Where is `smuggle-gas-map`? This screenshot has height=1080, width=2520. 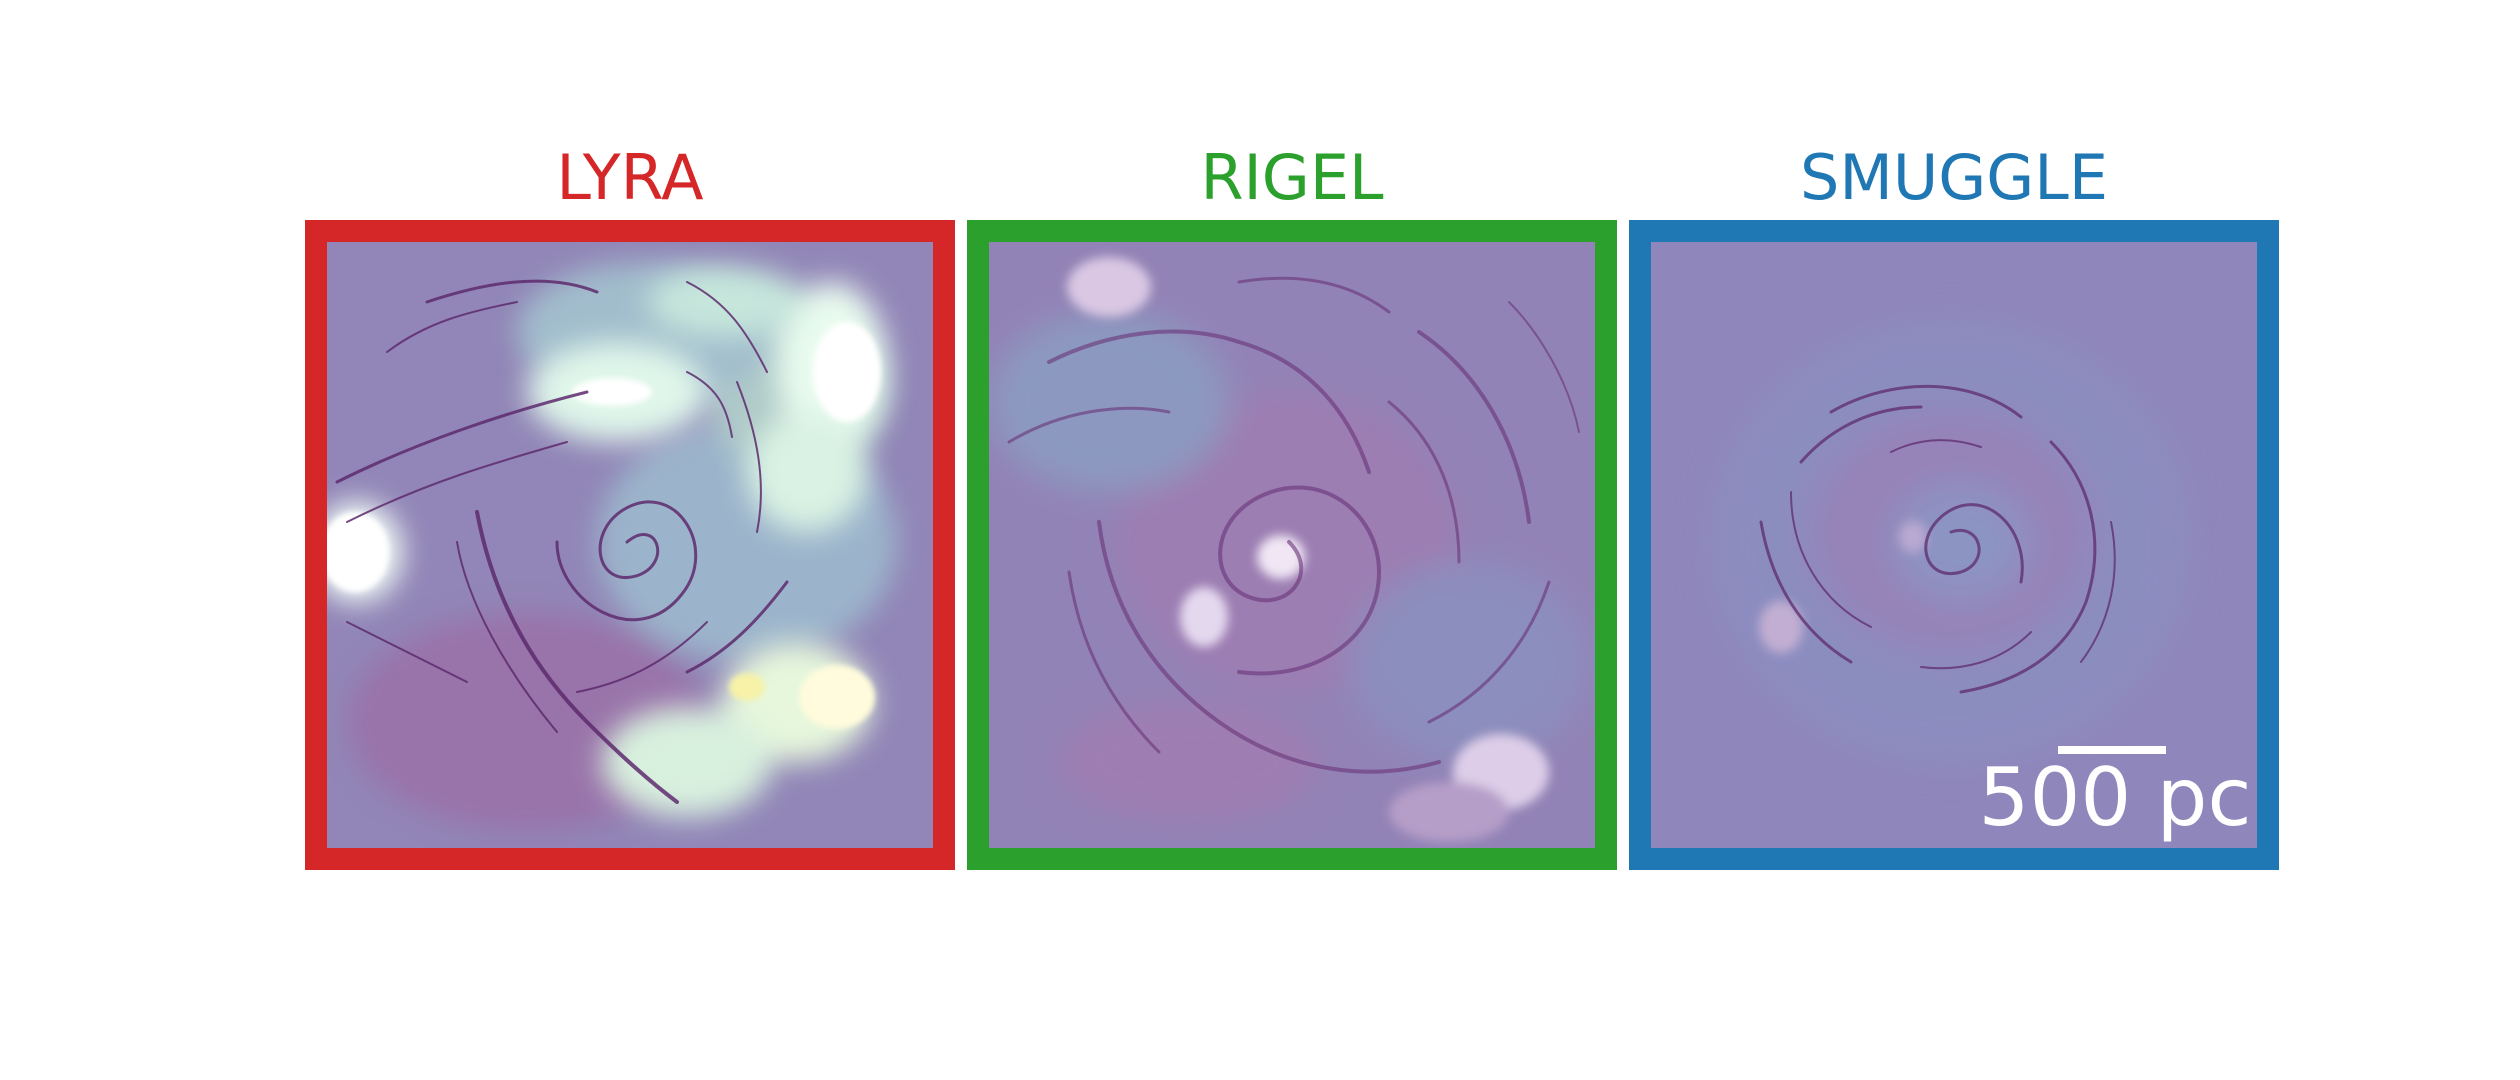
smuggle-gas-map is located at coordinates (1954, 545).